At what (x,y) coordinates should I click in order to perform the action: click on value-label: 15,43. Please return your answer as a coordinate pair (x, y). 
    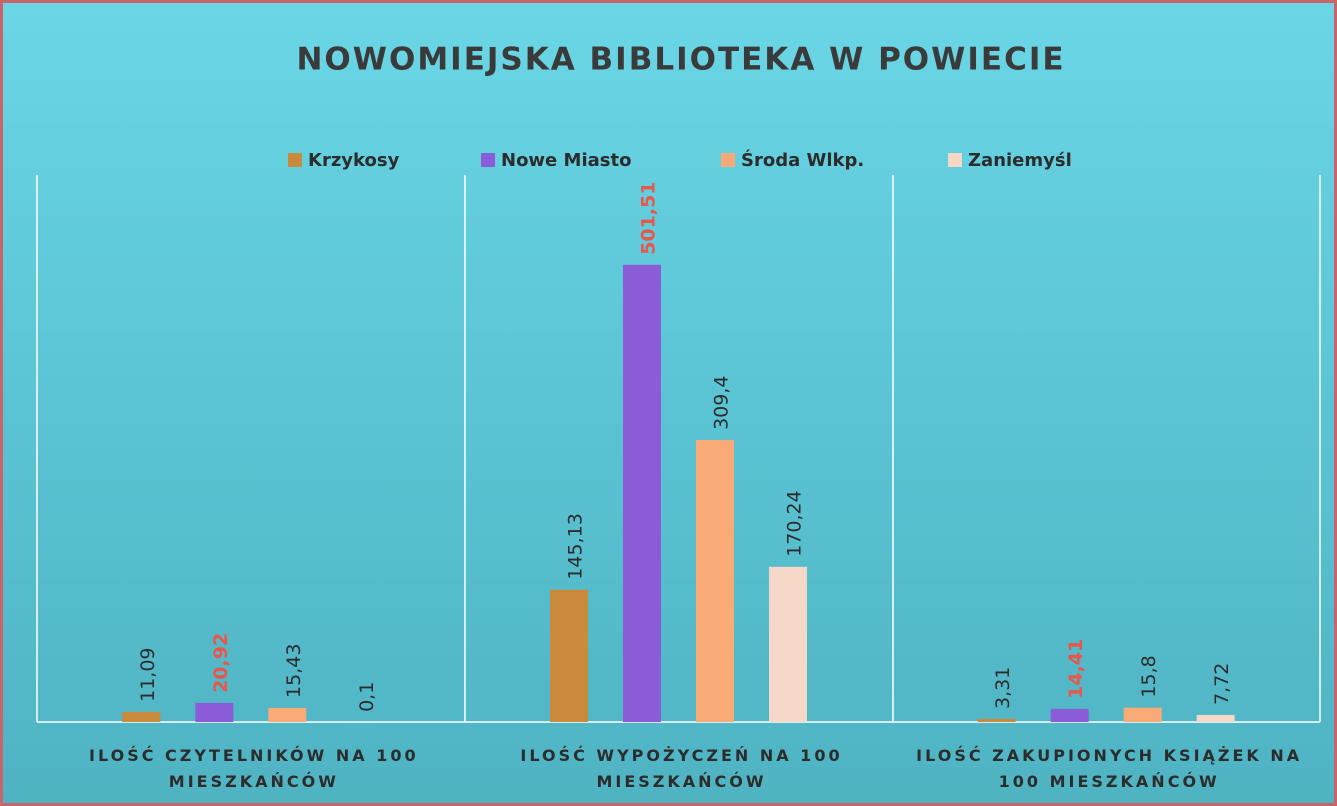
    Looking at the image, I should click on (294, 671).